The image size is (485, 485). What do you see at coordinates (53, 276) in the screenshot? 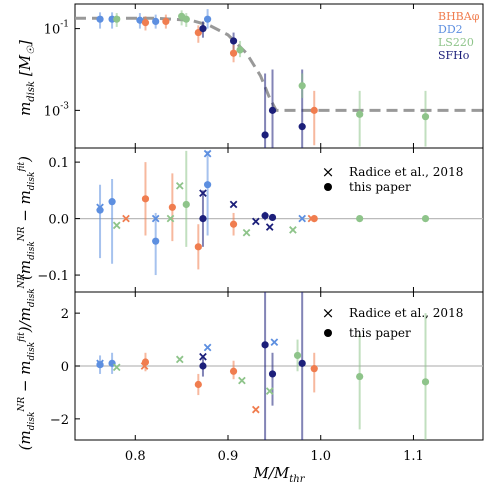
I see `y-tick-label: −0.1` at bounding box center [53, 276].